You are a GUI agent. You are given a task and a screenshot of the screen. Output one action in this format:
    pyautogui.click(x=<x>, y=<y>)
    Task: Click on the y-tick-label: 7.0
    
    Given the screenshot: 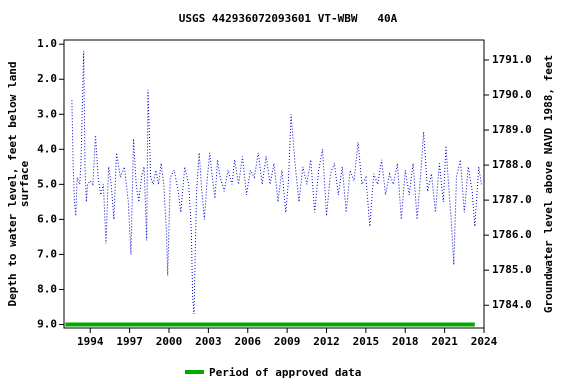 What is the action you would take?
    pyautogui.click(x=47, y=253)
    